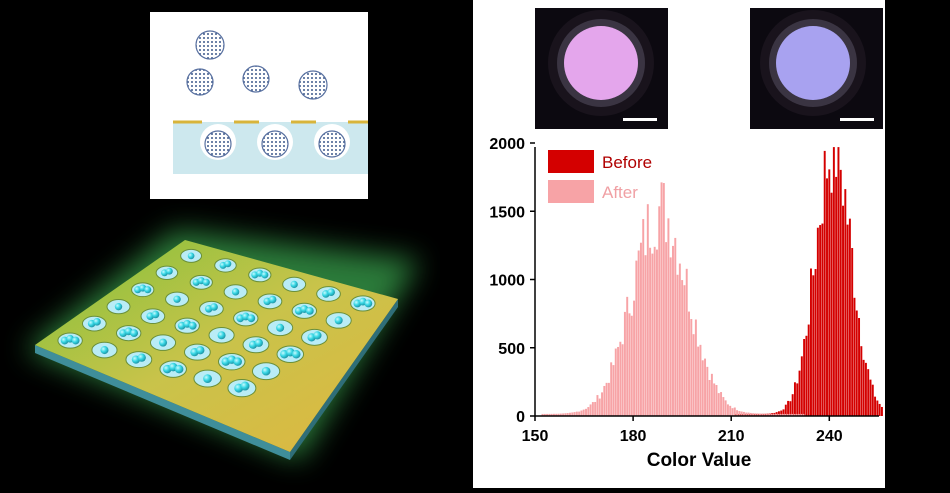  What do you see at coordinates (507, 144) in the screenshot?
I see `y-tick-label: 2000` at bounding box center [507, 144].